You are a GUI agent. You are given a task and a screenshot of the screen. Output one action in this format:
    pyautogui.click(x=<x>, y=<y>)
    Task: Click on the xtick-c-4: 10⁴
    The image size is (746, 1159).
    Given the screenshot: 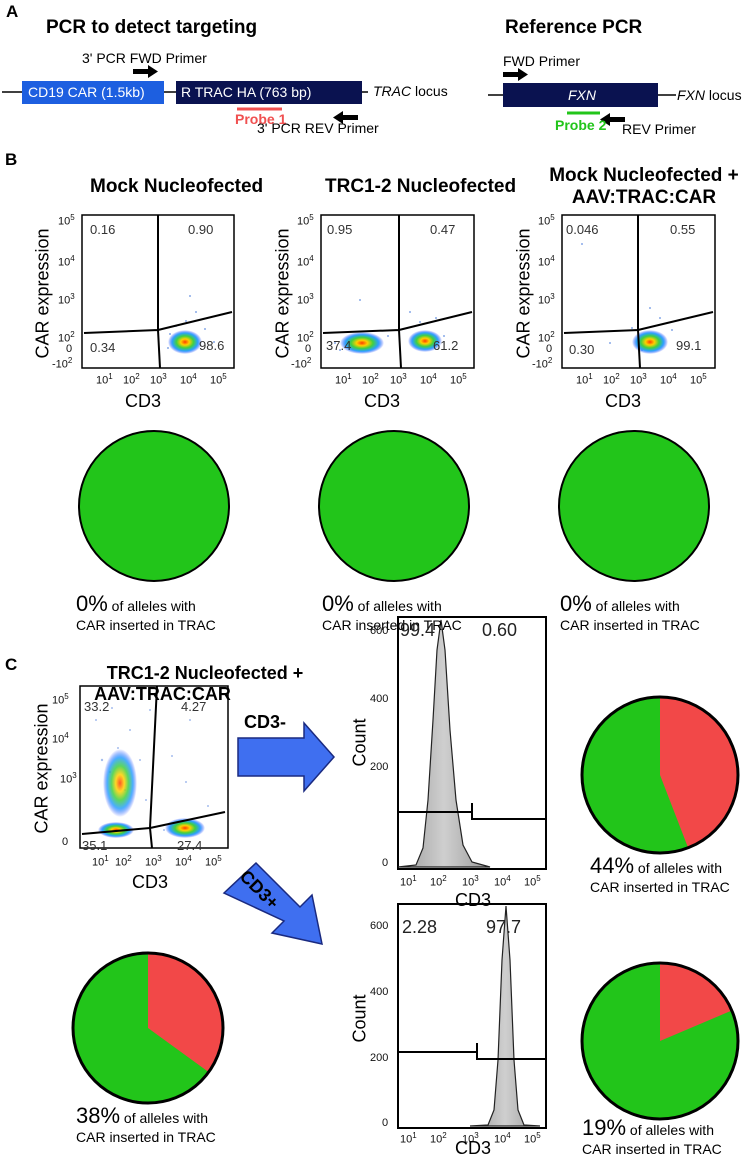 What is the action you would take?
    pyautogui.click(x=183, y=861)
    